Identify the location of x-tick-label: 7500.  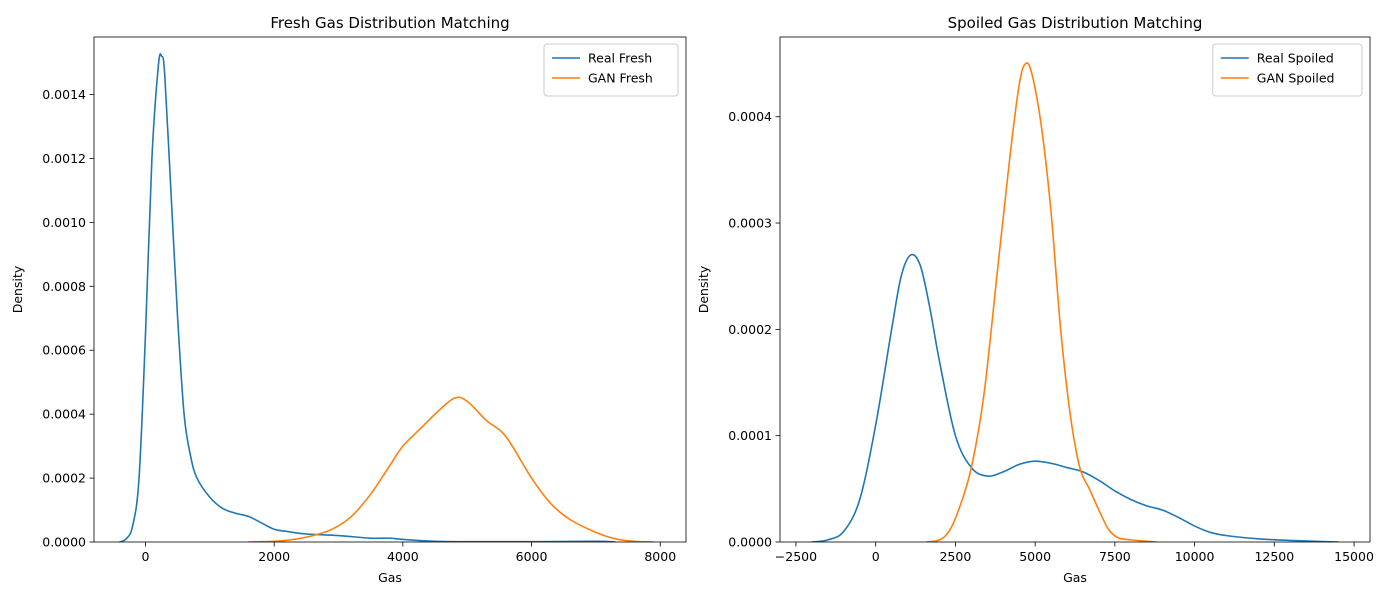
(1115, 556).